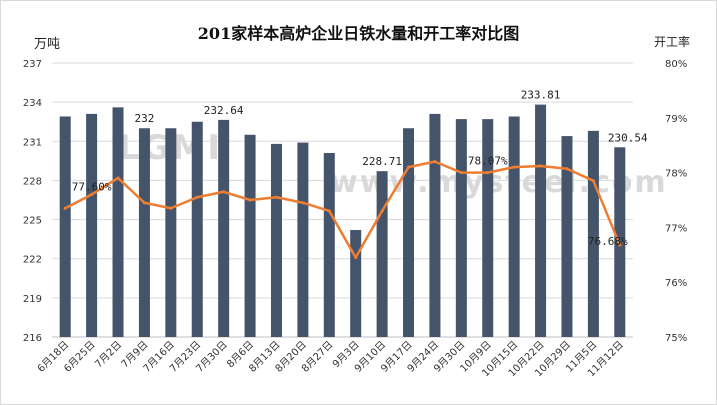 The height and width of the screenshot is (405, 717). What do you see at coordinates (144, 118) in the screenshot?
I see `bar-data-label: 232` at bounding box center [144, 118].